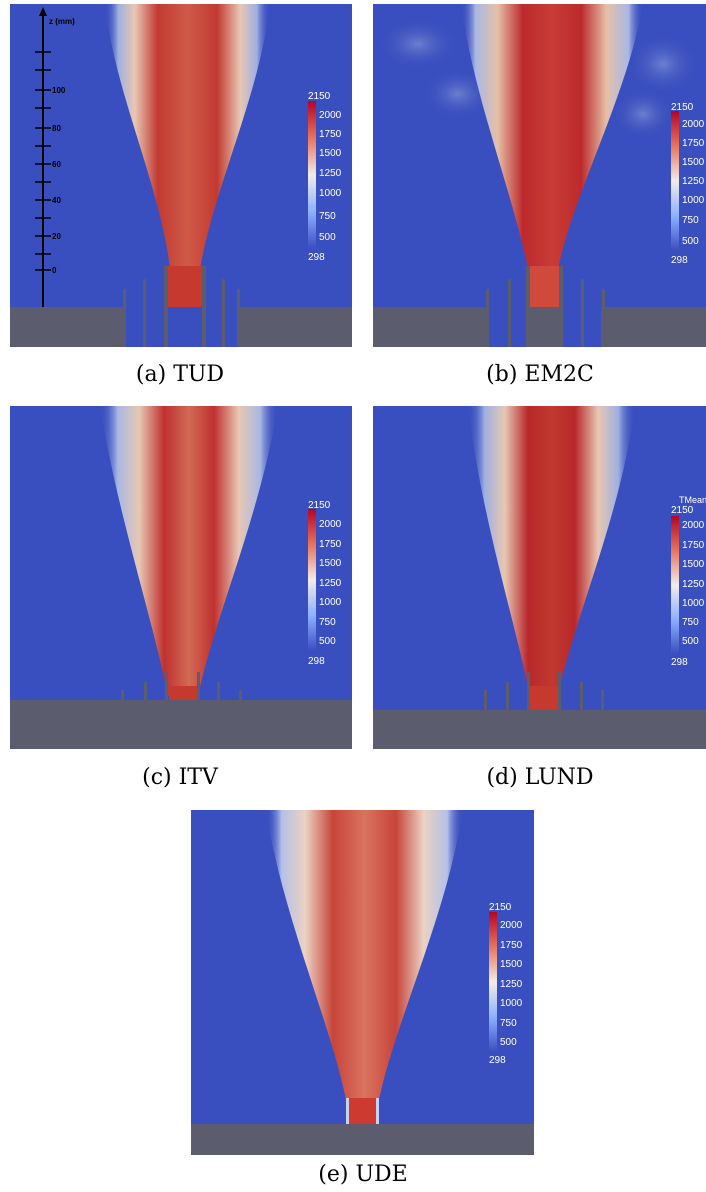 Image resolution: width=706 pixels, height=1192 pixels. What do you see at coordinates (692, 500) in the screenshot?
I see `colorbar-title: TMean` at bounding box center [692, 500].